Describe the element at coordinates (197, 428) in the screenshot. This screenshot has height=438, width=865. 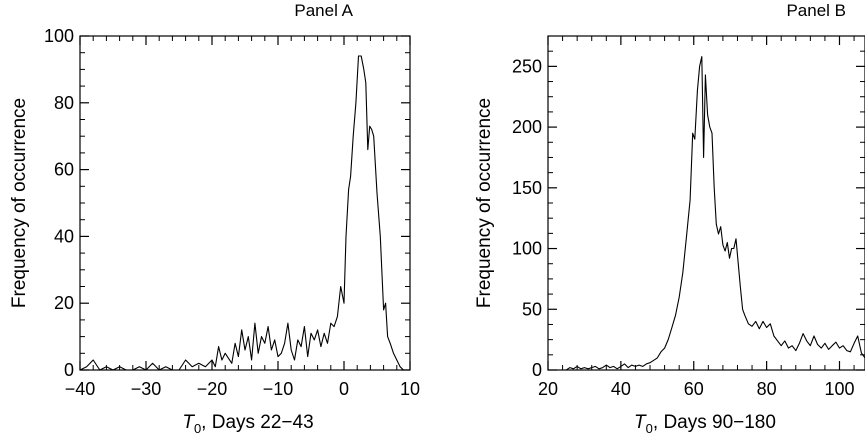
I see `panel-a-x-axis-label-subscript: 0` at that location.